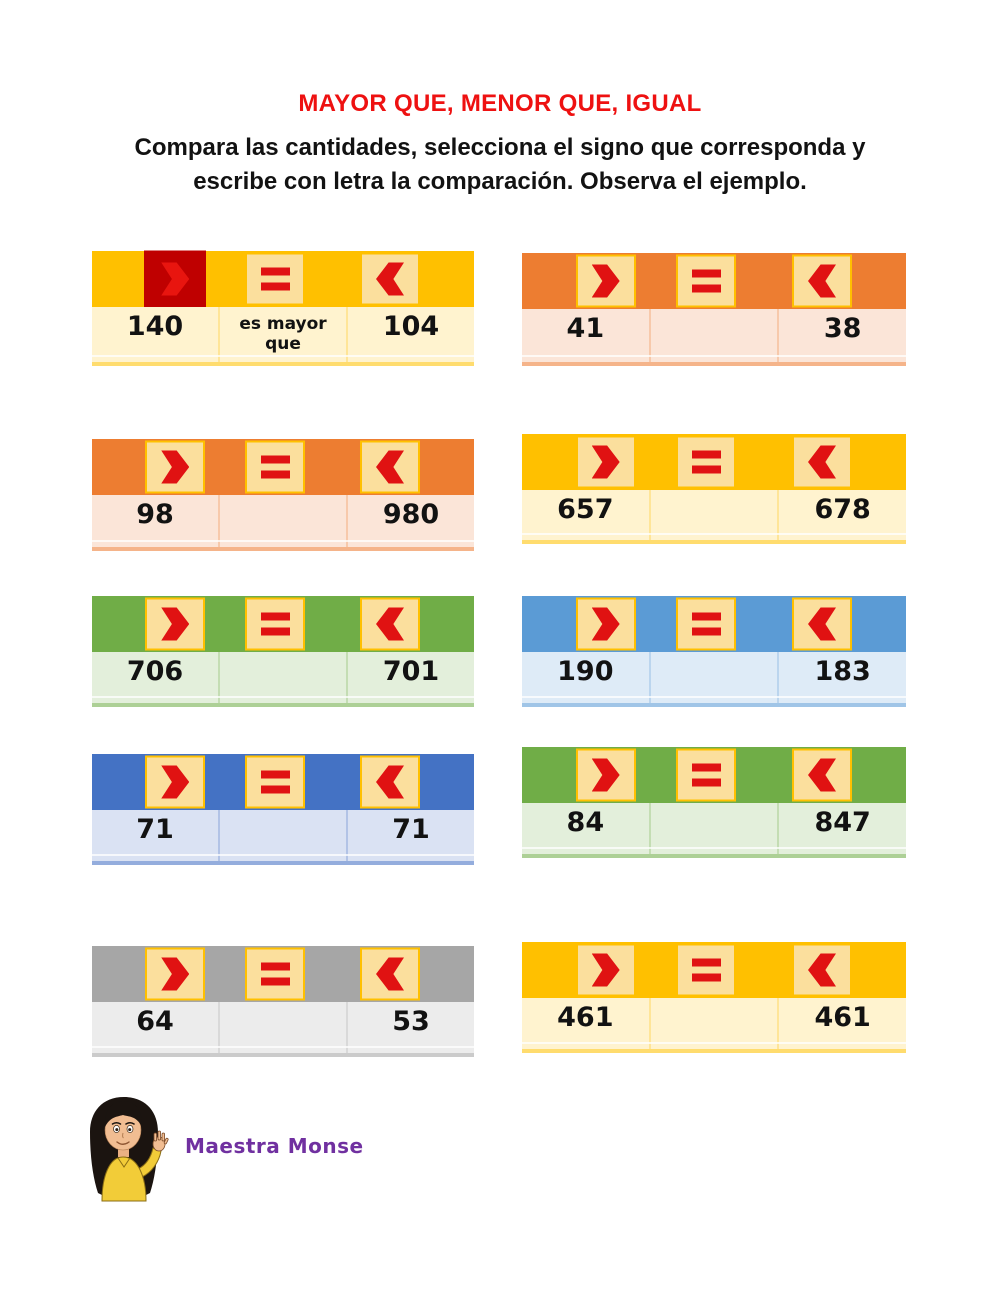 The image size is (1000, 1291). I want to click on comparison-block: > = < 84 847, so click(714, 802).